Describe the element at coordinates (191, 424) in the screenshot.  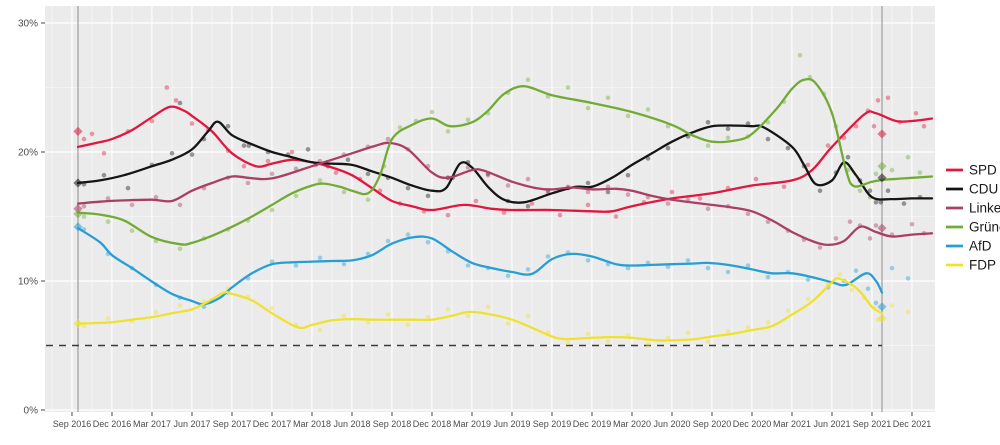
I see `x-axis-label: Jun 2017` at that location.